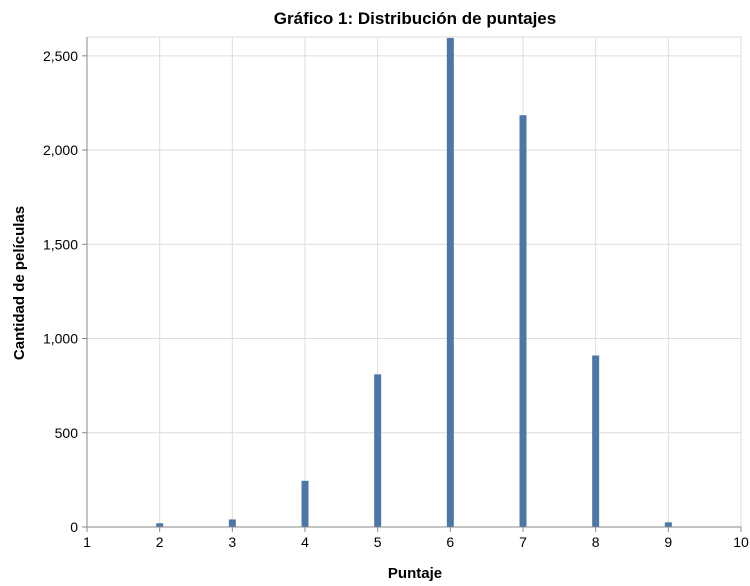 This screenshot has width=750, height=586. What do you see at coordinates (596, 542) in the screenshot?
I see `x-tick-label: 8` at bounding box center [596, 542].